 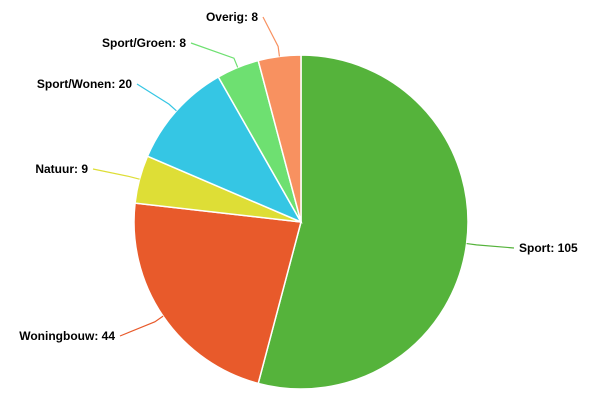 What do you see at coordinates (490, 245) in the screenshot?
I see `connector-sport` at bounding box center [490, 245].